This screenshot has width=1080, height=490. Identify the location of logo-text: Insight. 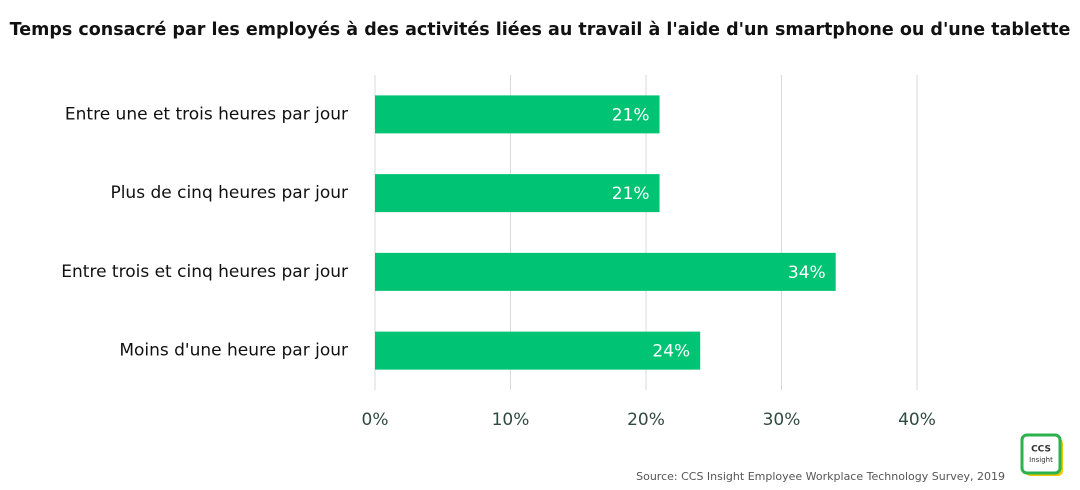
(1041, 460).